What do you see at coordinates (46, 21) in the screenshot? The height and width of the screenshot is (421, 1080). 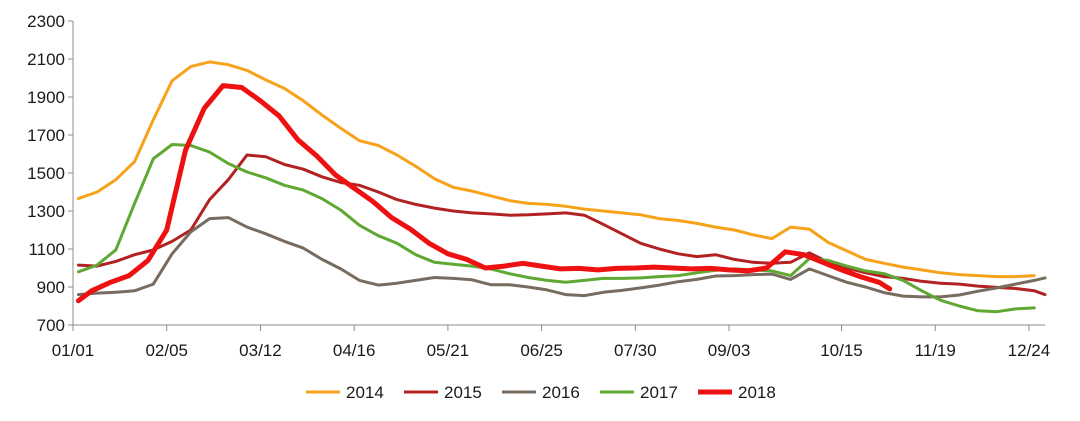 I see `y-tick-label: 2300` at bounding box center [46, 21].